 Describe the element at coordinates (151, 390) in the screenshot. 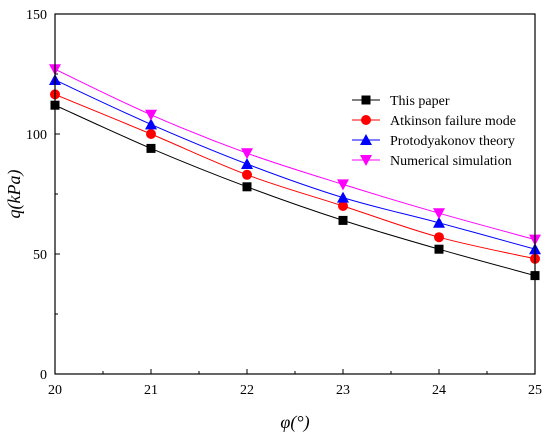

I see `x-tick-label: 21` at that location.